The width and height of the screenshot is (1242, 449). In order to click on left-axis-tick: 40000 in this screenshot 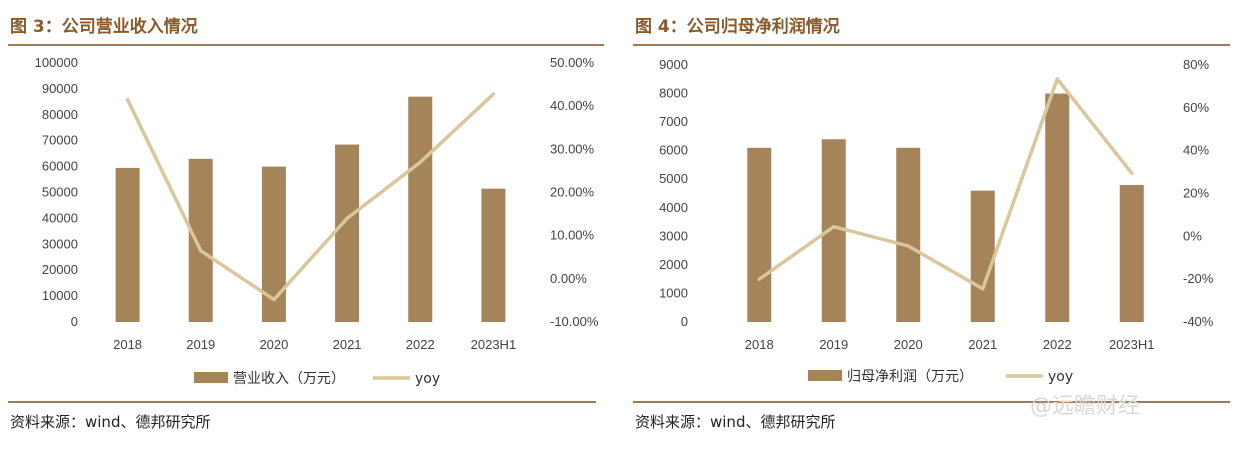, I will do `click(60, 217)`.